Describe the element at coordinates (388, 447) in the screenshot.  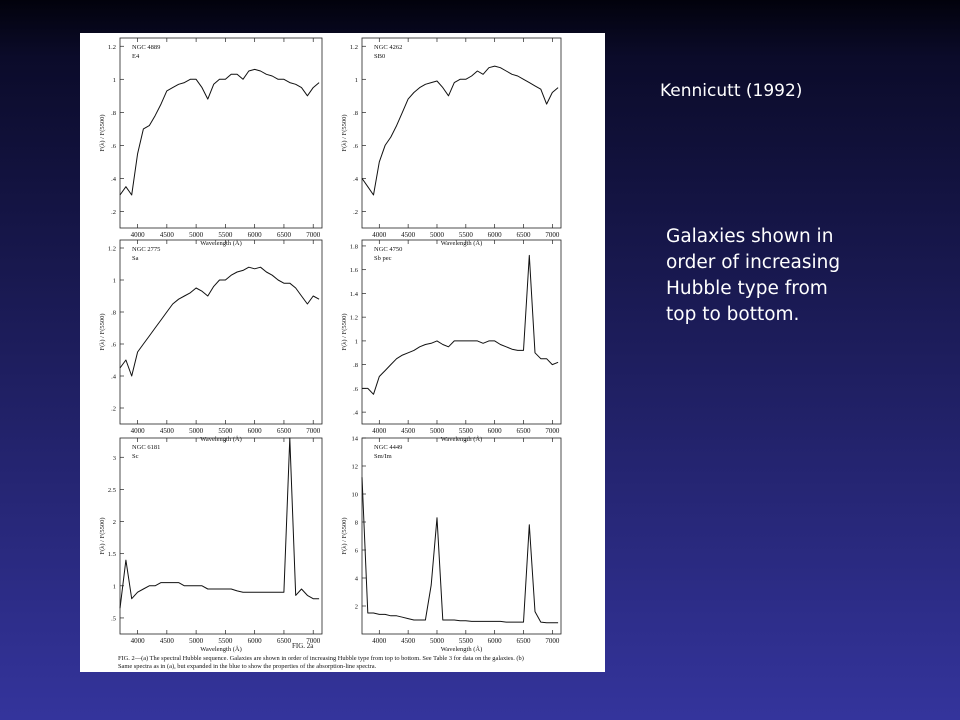
I see `panel-title: NGC 4449` at that location.